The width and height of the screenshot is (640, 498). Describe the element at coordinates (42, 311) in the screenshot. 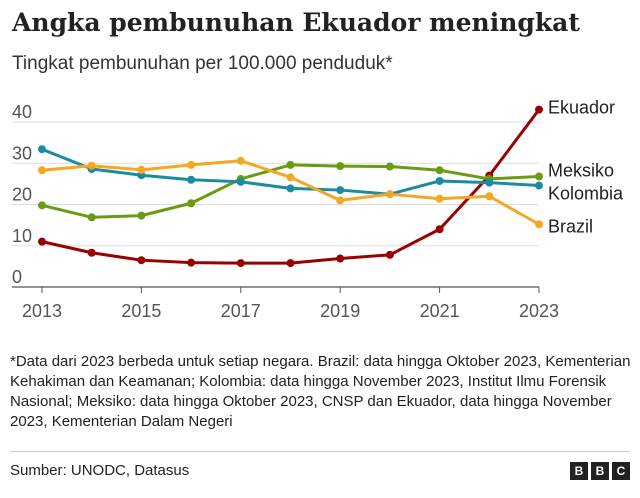

I see `x-tick-label: 2013` at that location.